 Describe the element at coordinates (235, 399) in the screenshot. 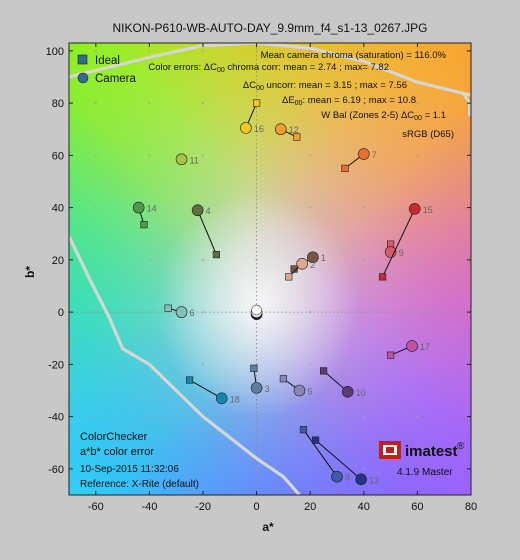

I see `patch-label: 18` at that location.